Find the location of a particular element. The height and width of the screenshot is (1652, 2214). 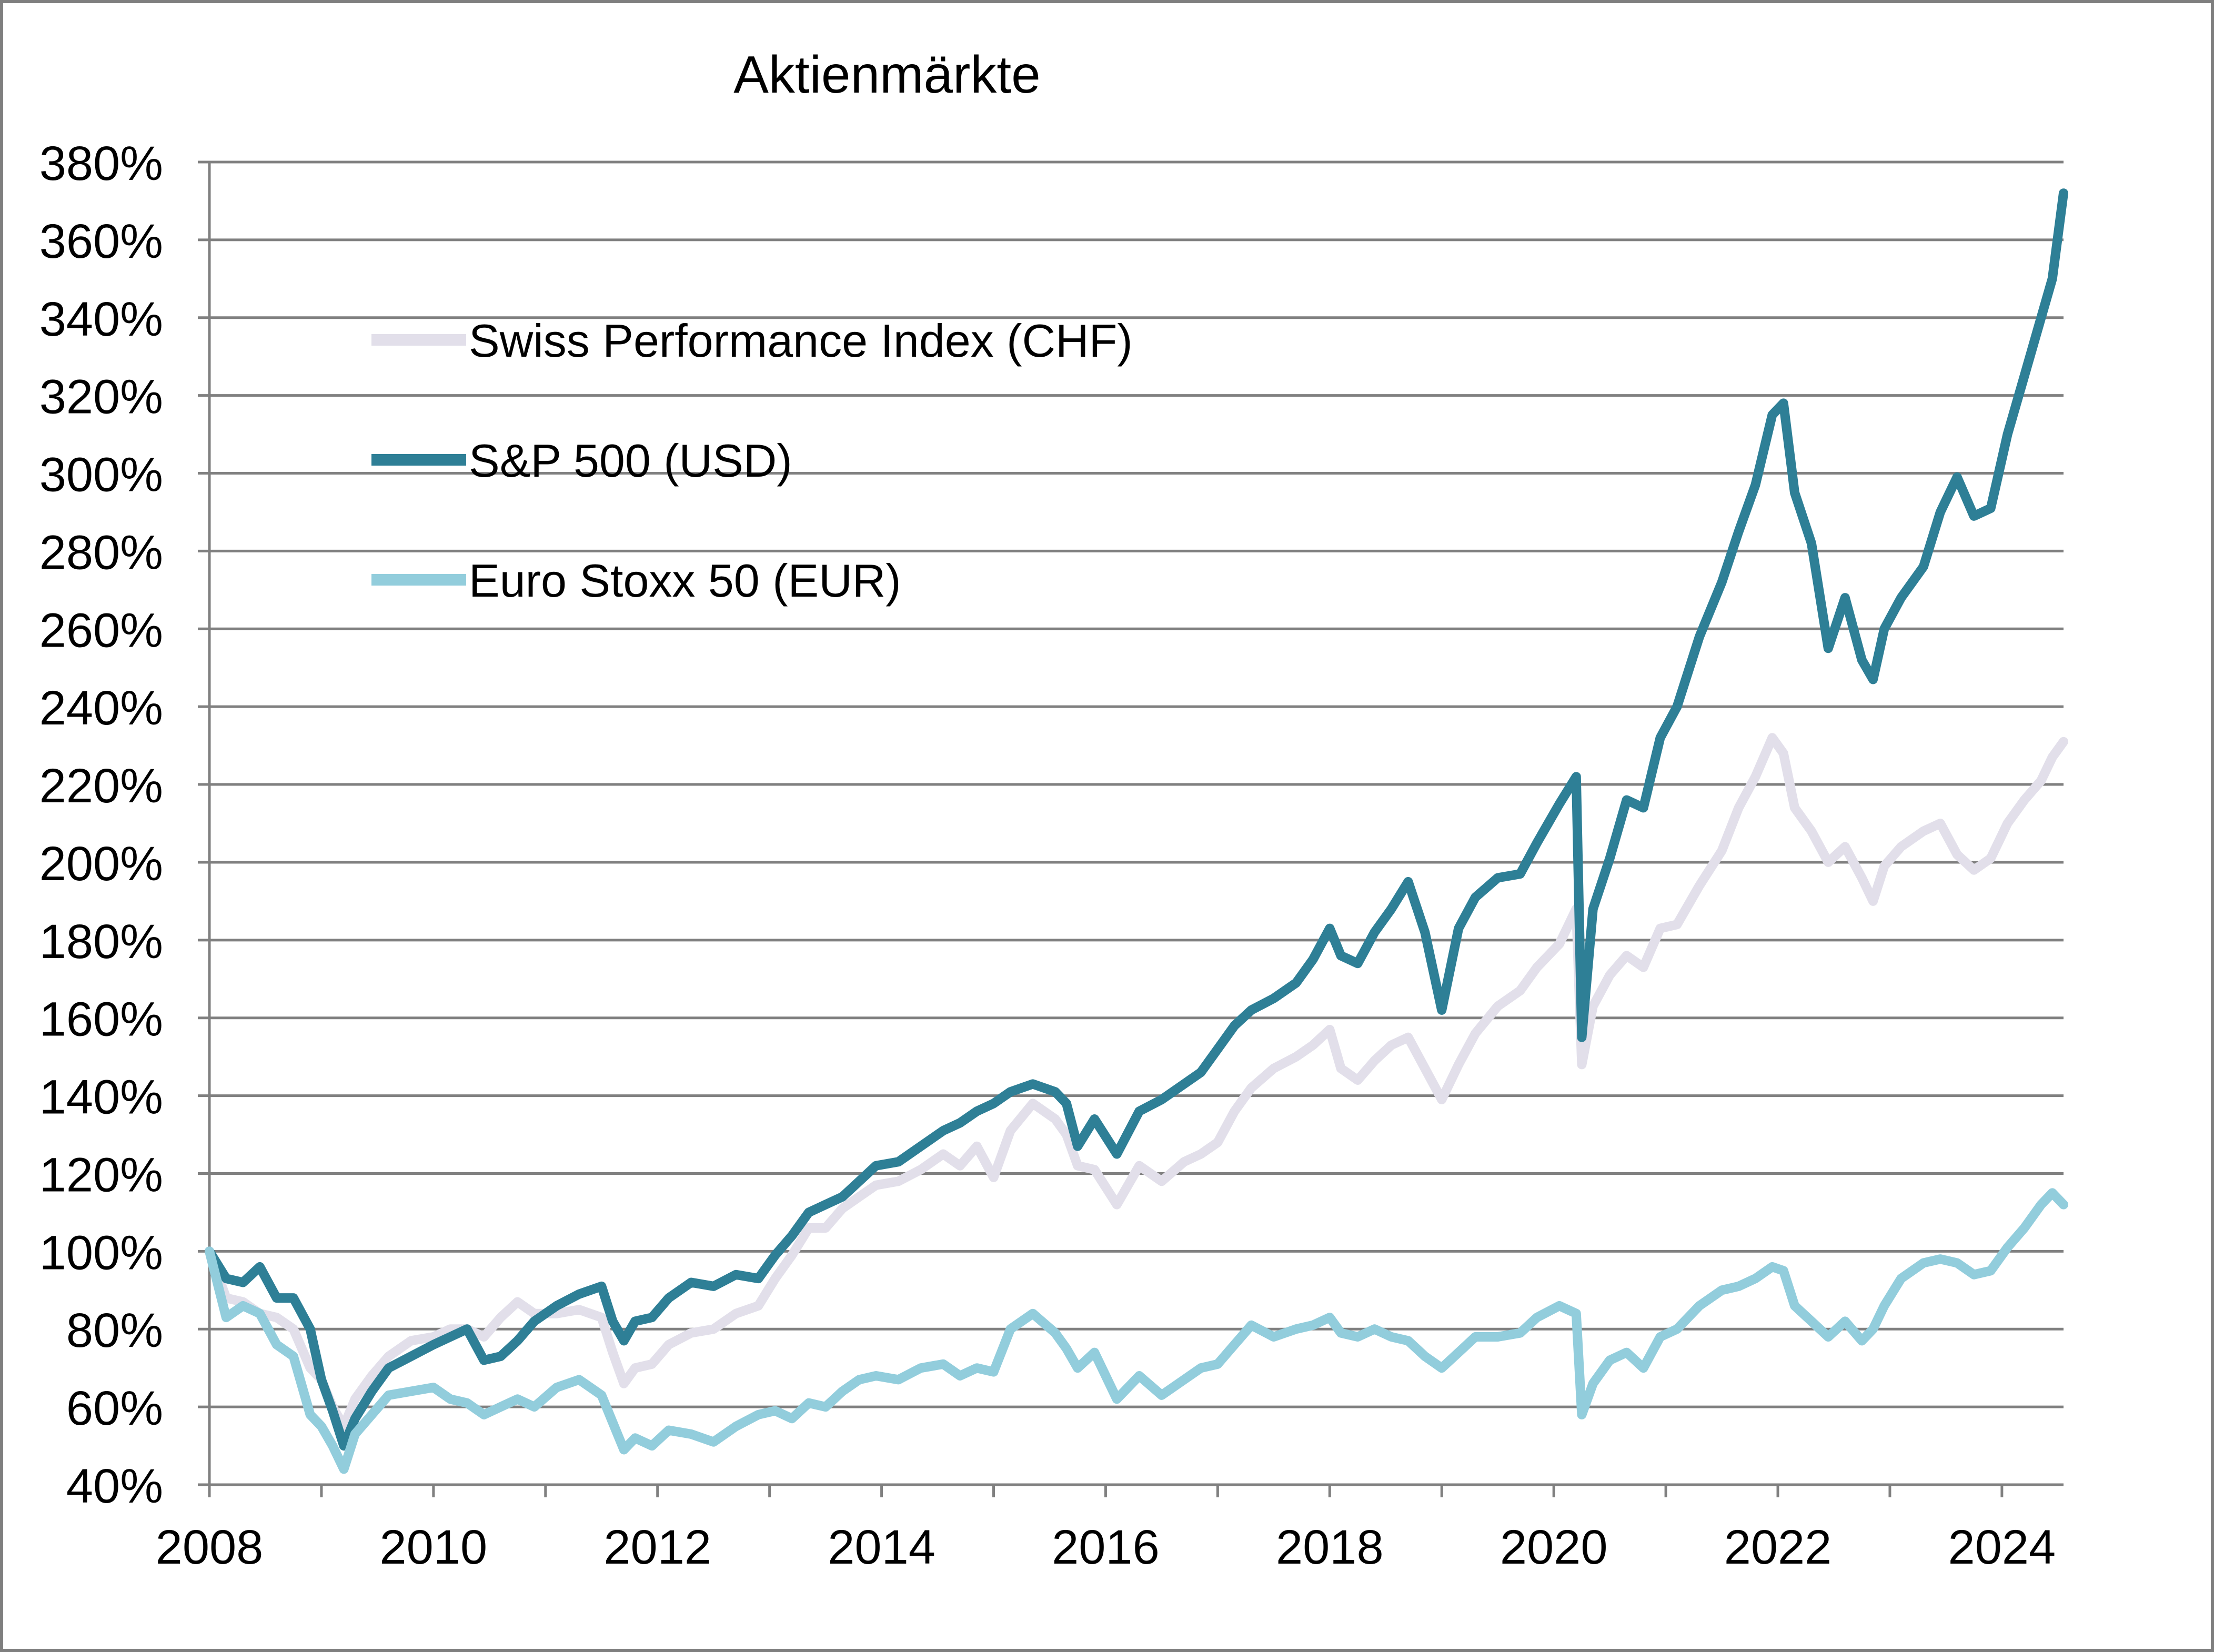

y-tick-label-120: 120% is located at coordinates (101, 1175).